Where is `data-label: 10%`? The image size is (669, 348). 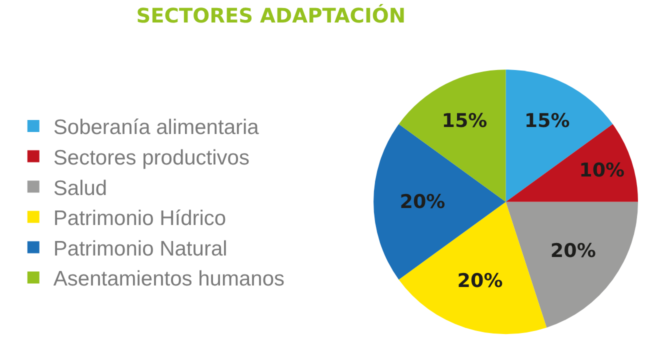
data-label: 10% is located at coordinates (602, 171).